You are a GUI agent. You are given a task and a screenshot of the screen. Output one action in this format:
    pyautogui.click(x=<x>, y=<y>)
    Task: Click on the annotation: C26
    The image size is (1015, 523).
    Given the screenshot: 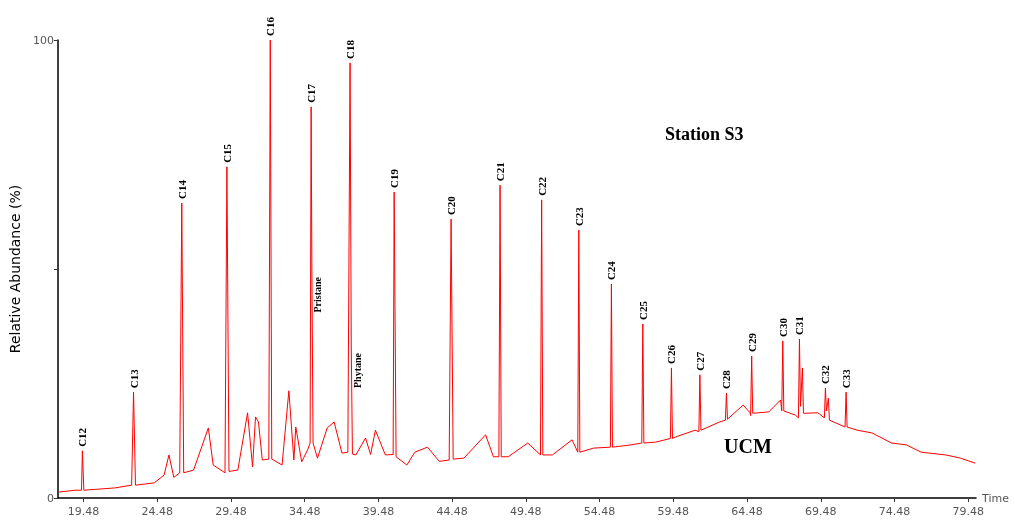 What is the action you would take?
    pyautogui.click(x=671, y=354)
    